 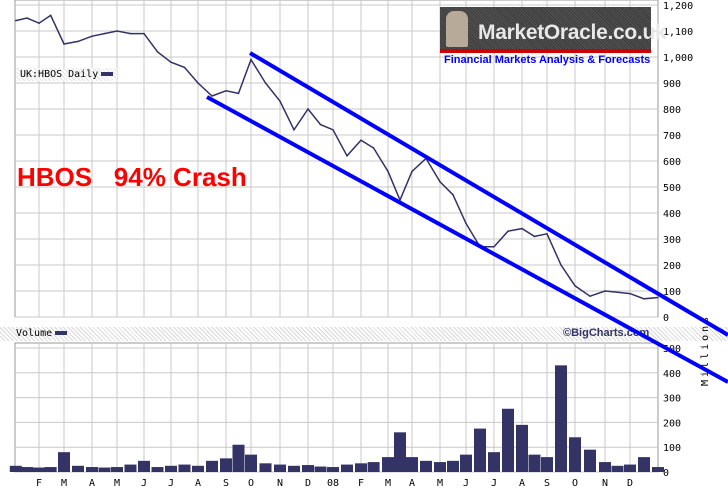 I want to click on volume-header-strip, so click(x=364, y=334).